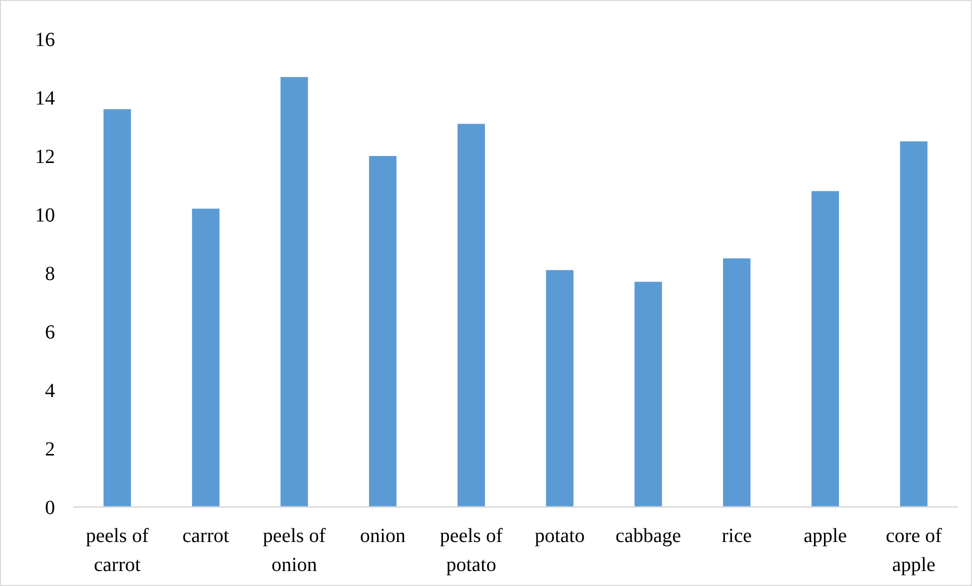 The image size is (972, 586). I want to click on x-tick-label: apple, so click(826, 536).